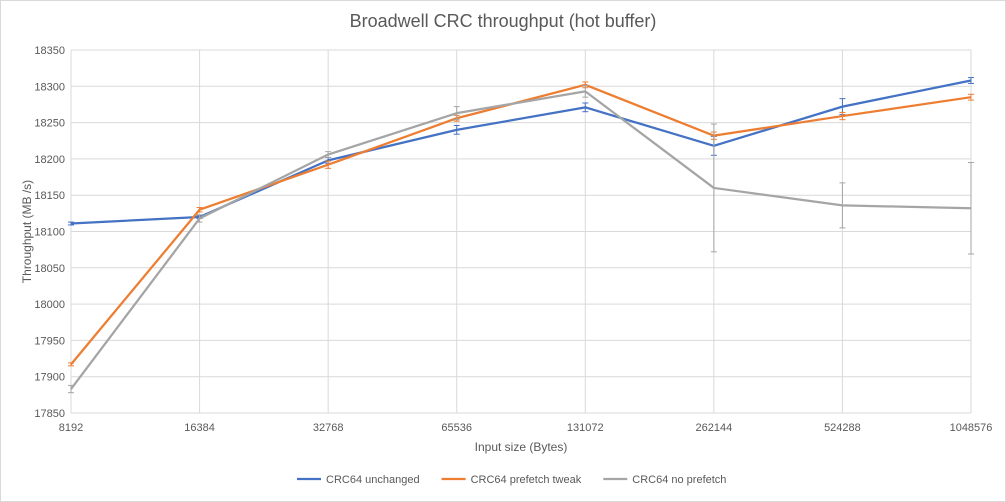 The height and width of the screenshot is (502, 1006). I want to click on x-tick-label: 131072, so click(585, 428).